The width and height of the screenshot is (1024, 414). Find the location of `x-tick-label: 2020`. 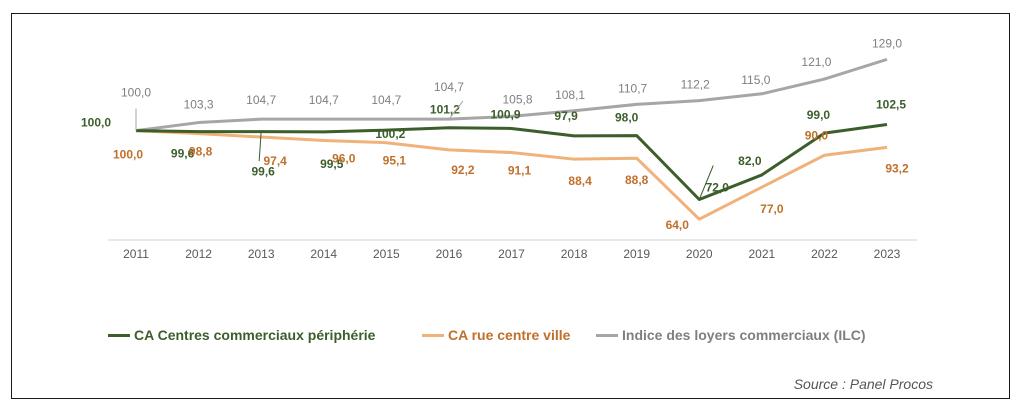

x-tick-label: 2020 is located at coordinates (699, 254).